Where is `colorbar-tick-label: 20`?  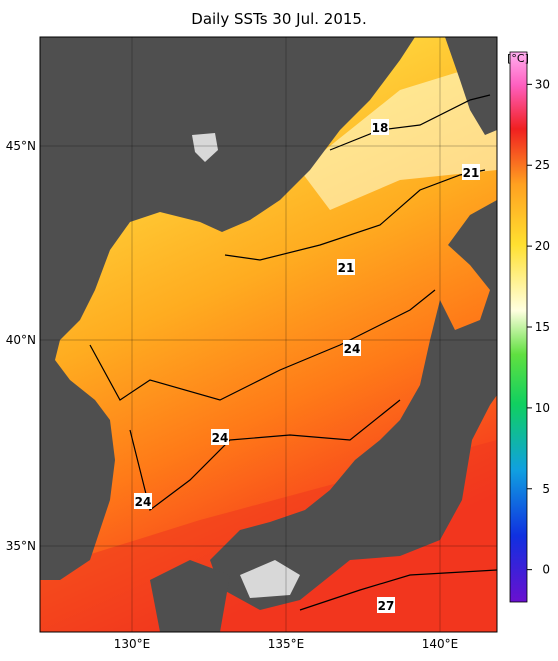 colorbar-tick-label: 20 is located at coordinates (542, 246).